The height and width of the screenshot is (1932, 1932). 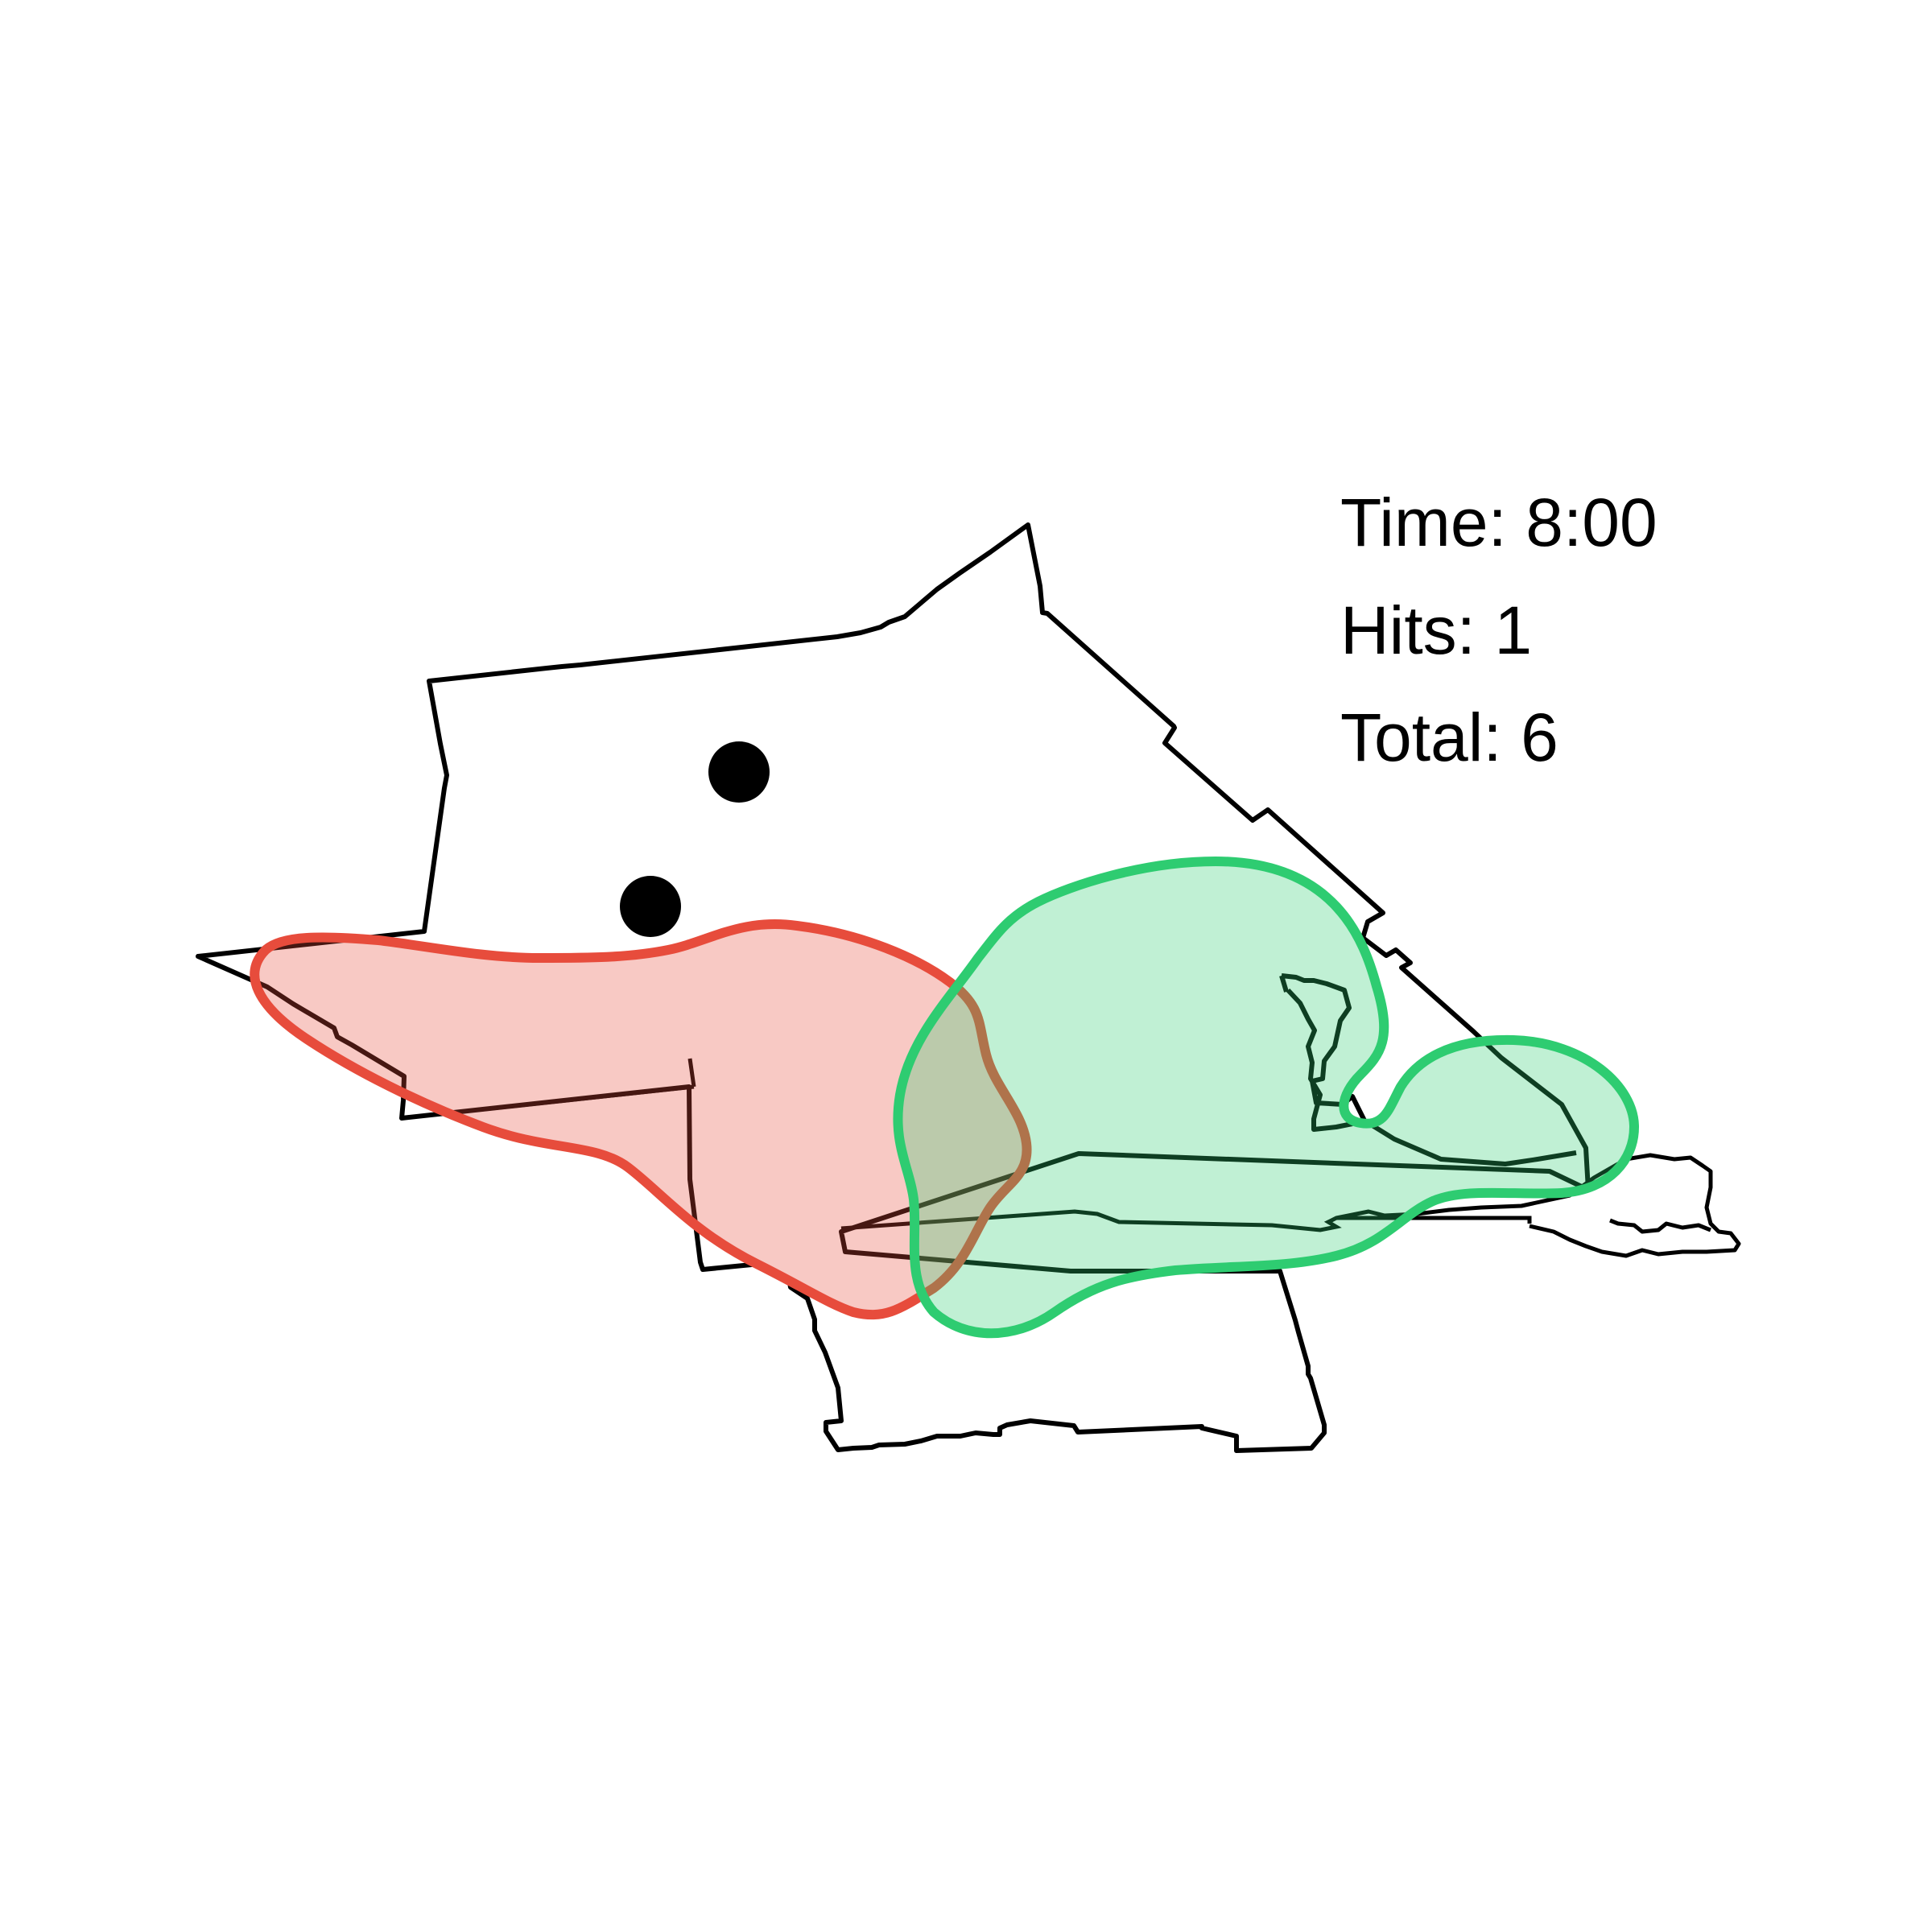 What do you see at coordinates (1266, 1098) in the screenshot?
I see `region-green` at bounding box center [1266, 1098].